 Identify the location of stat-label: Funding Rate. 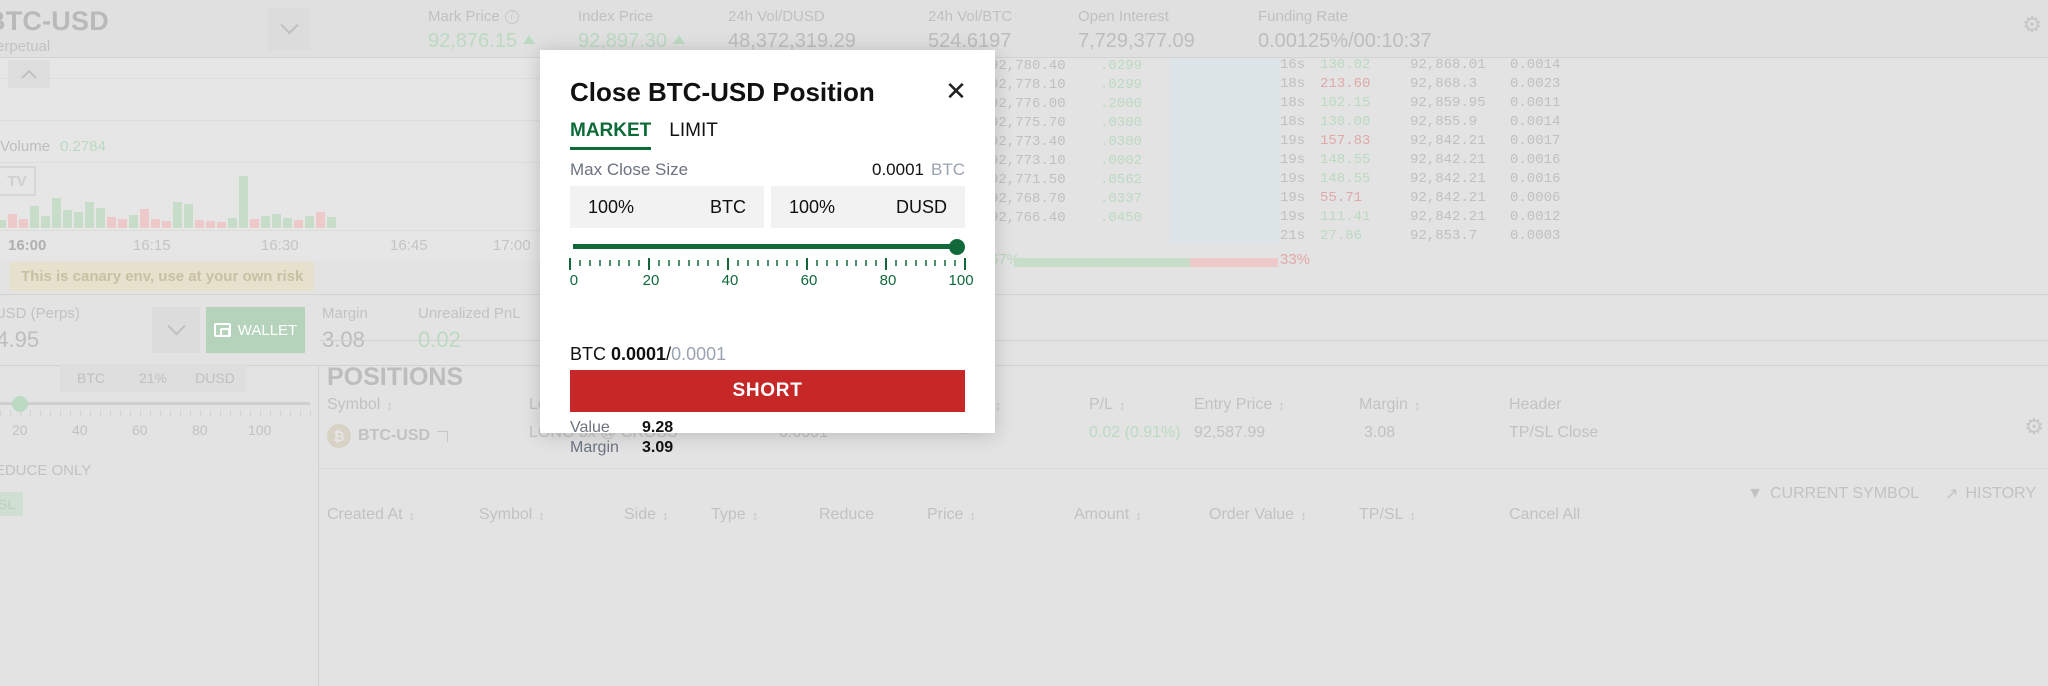
(1303, 16).